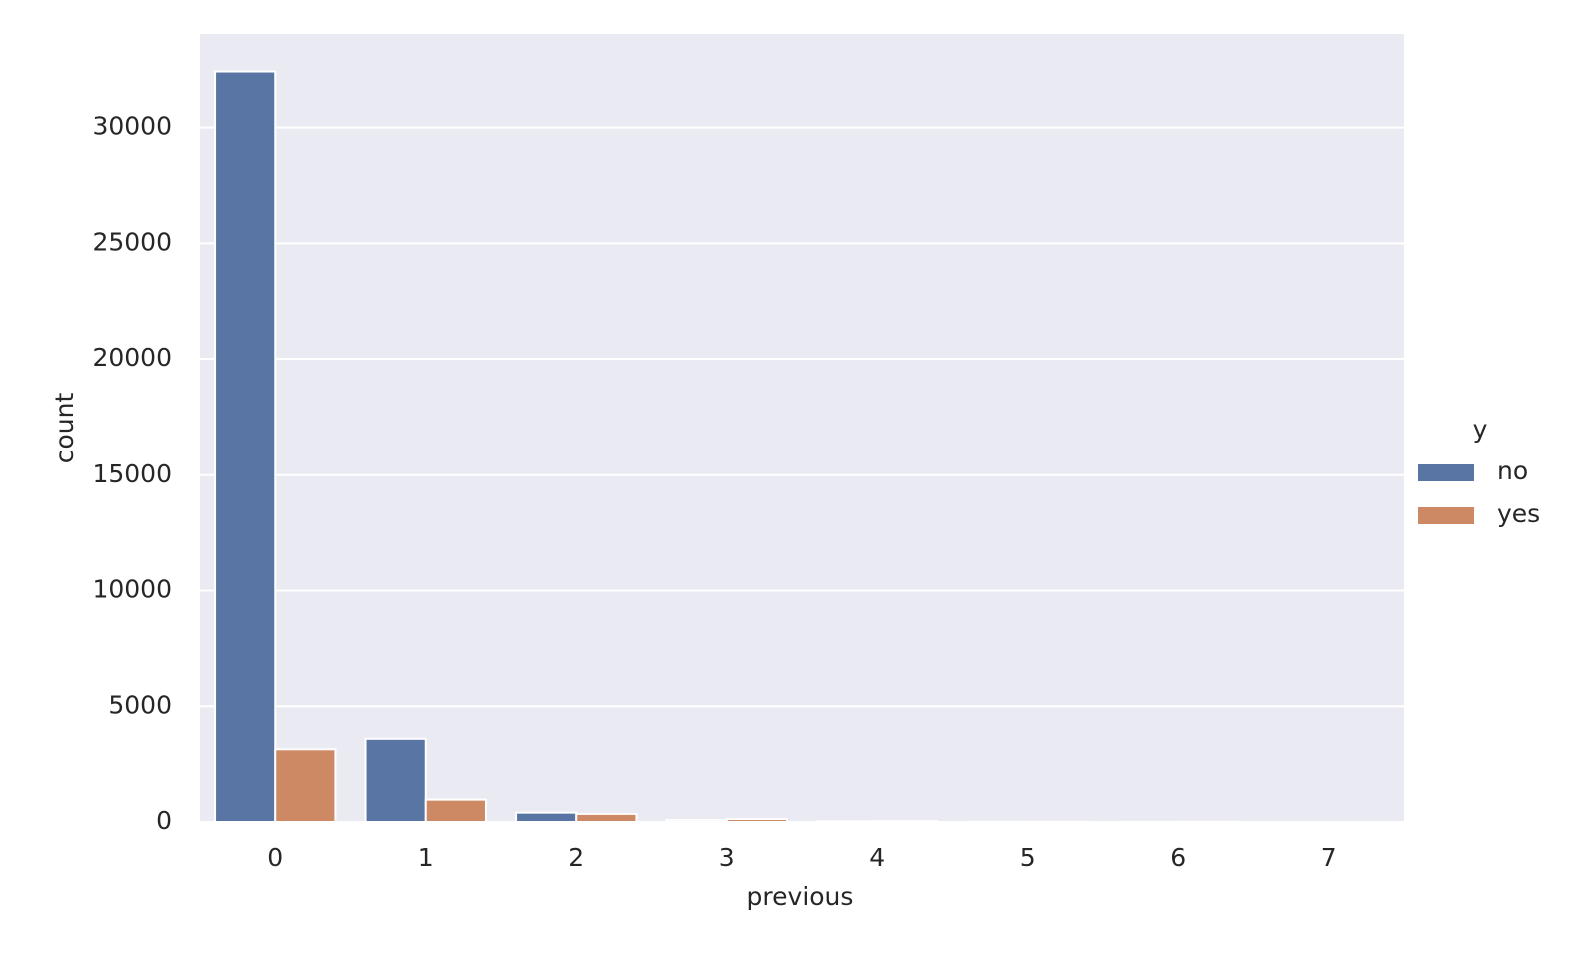 This screenshot has height=964, width=1589. I want to click on x-tick-label: 4, so click(877, 857).